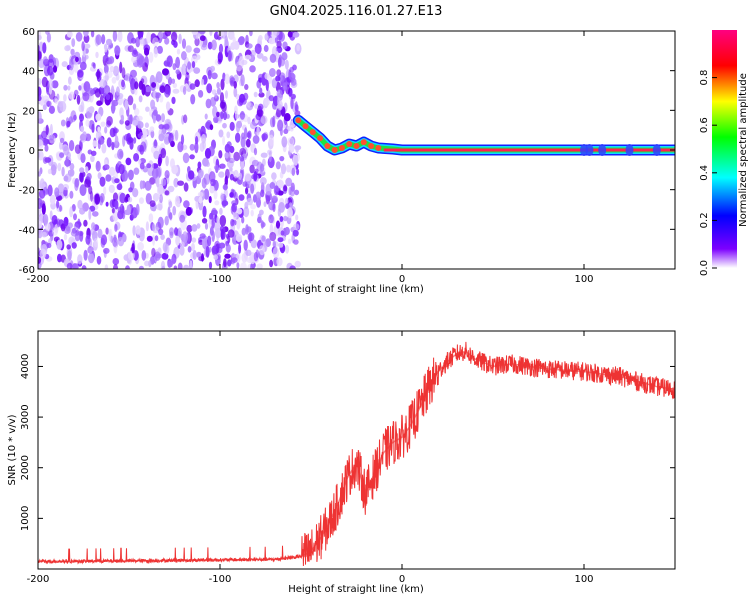 Image resolution: width=750 pixels, height=600 pixels. Describe the element at coordinates (704, 220) in the screenshot. I see `colorbar-tick-label: 0.2` at that location.